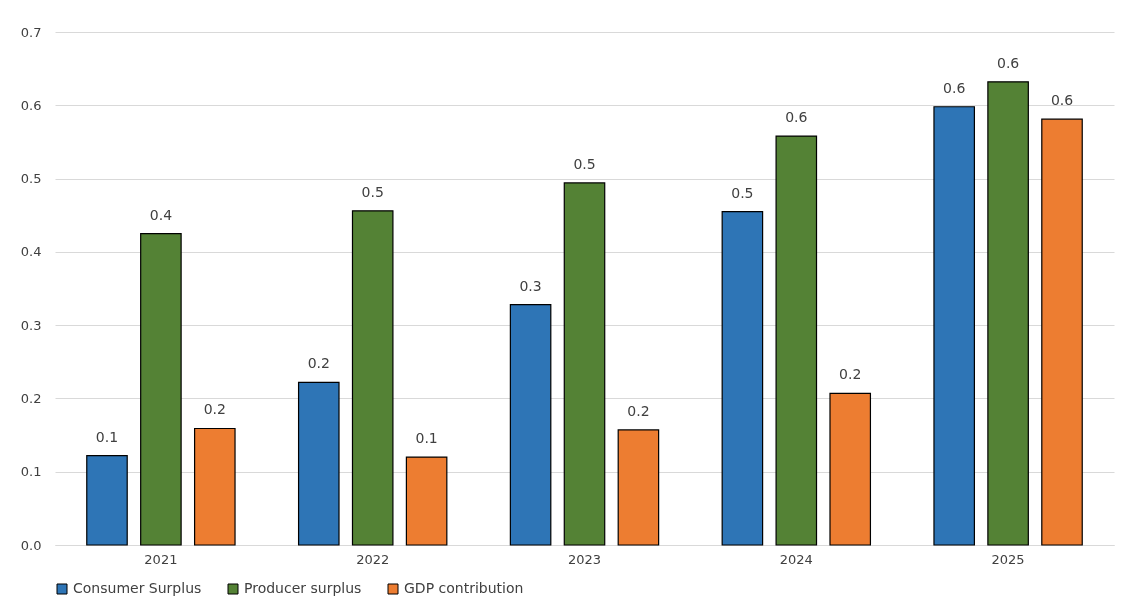  I want to click on data-label: 0.3, so click(530, 285).